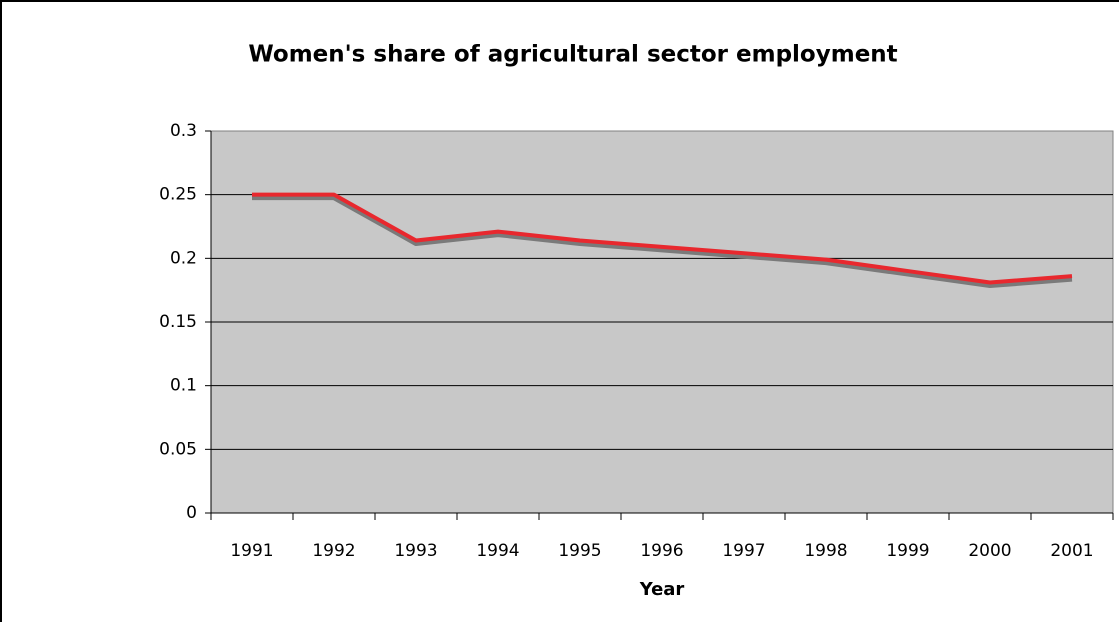  What do you see at coordinates (183, 386) in the screenshot?
I see `y-tick-label: 0.1` at bounding box center [183, 386].